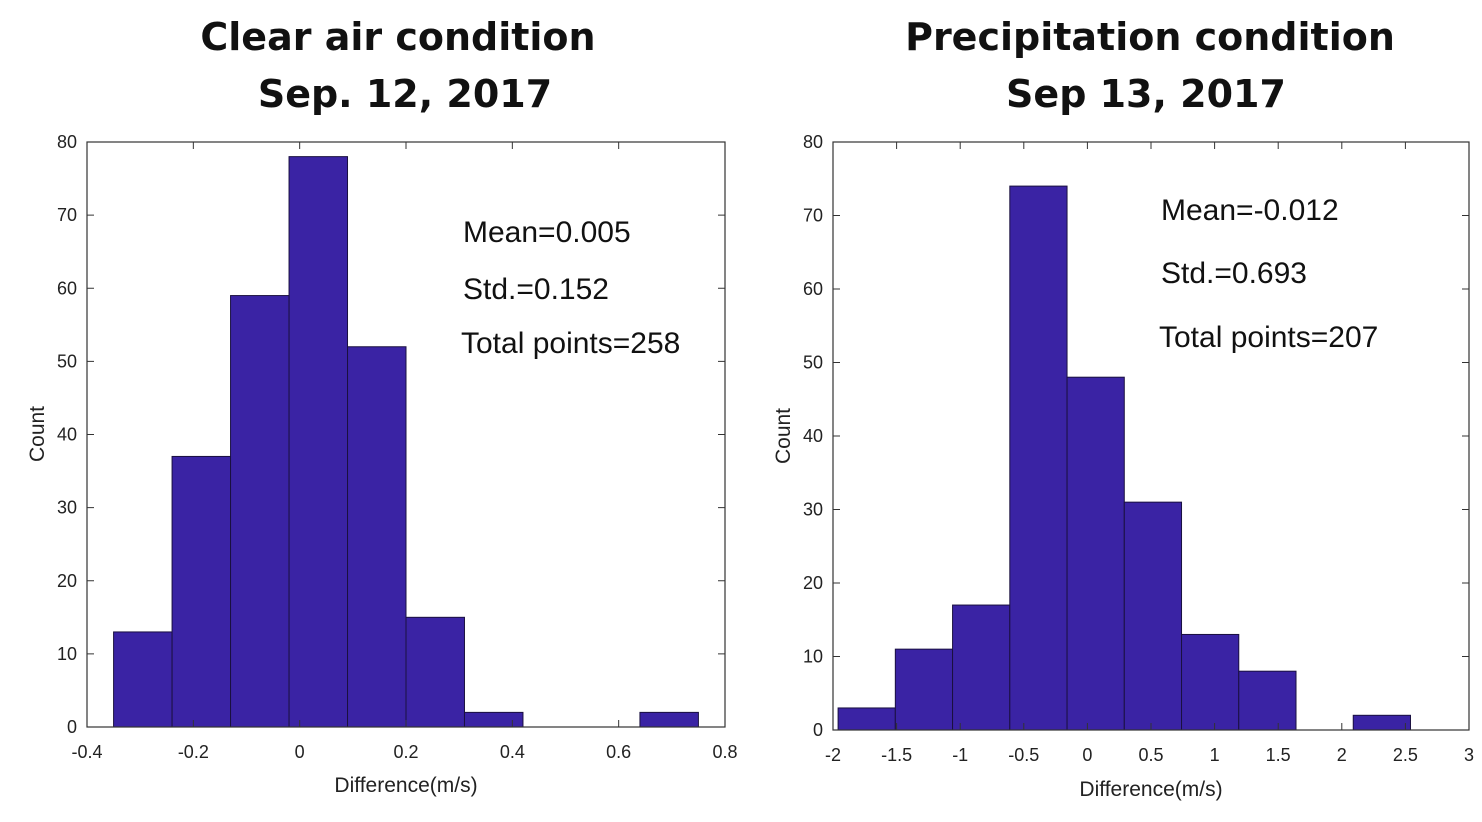 The width and height of the screenshot is (1482, 822). I want to click on x-tick-label: 0.5, so click(1150, 755).